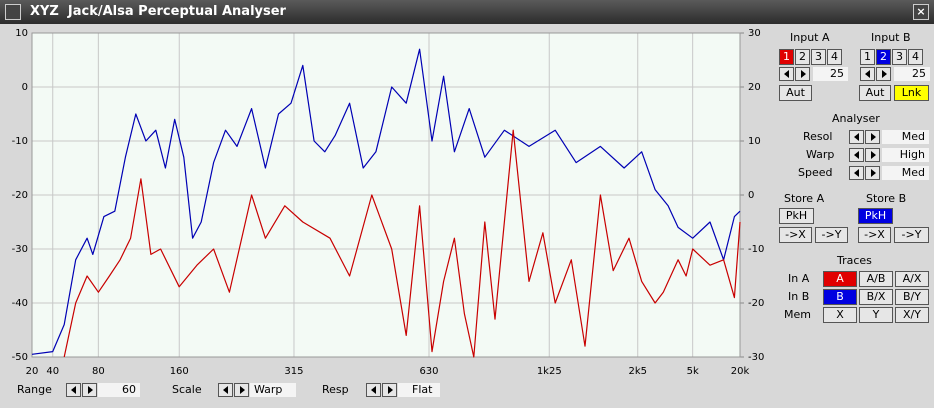  What do you see at coordinates (797, 314) in the screenshot?
I see `trace-row-label: Mem` at bounding box center [797, 314].